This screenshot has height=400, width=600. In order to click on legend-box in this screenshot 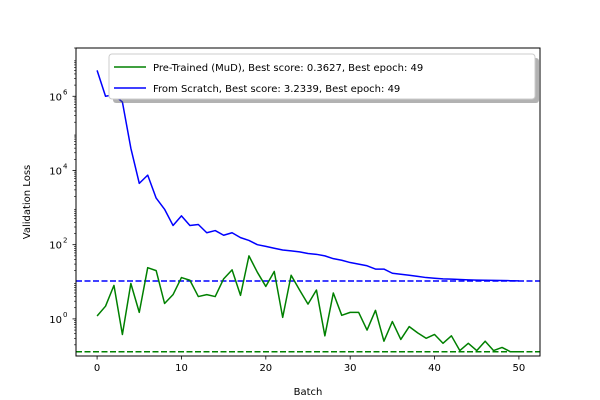, I will do `click(322, 76)`.